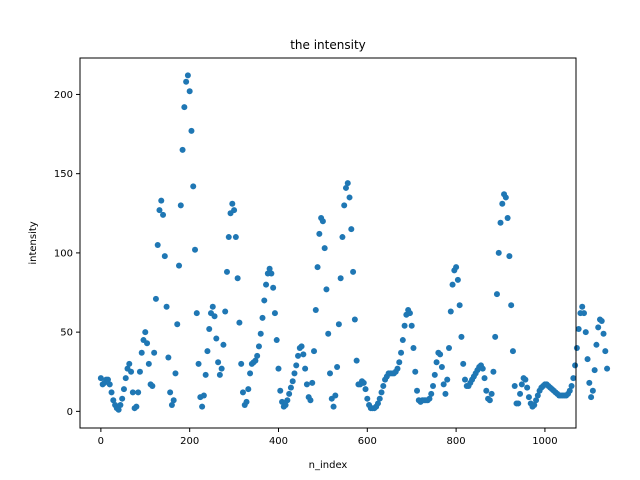 This screenshot has height=480, width=640. I want to click on x-axis-ticks: 0 200 400 600 800 1000, so click(328, 437).